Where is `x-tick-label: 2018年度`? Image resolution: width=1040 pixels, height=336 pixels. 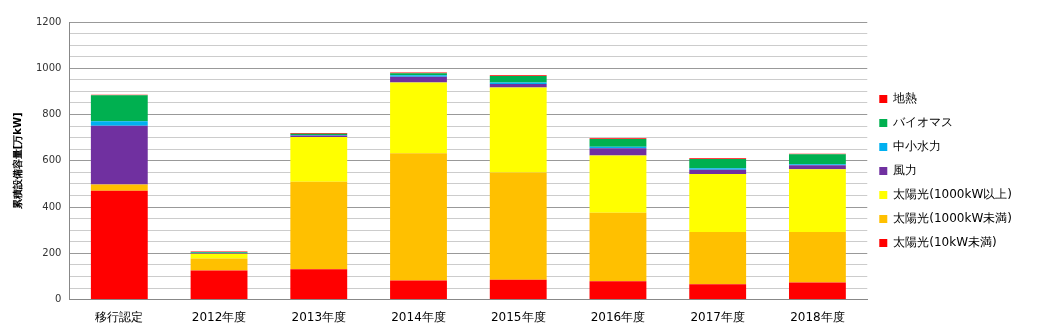 x-tick-label: 2018年度 is located at coordinates (817, 316).